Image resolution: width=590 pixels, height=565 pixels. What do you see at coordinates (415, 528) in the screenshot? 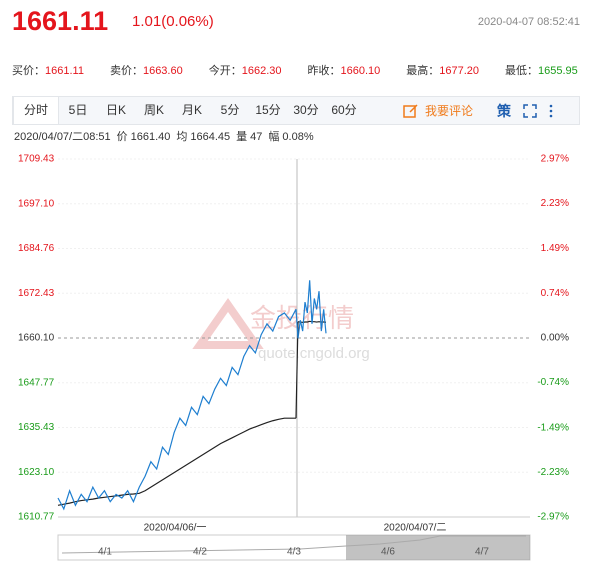
I see `session-label: 2020/04/07/二` at bounding box center [415, 528].